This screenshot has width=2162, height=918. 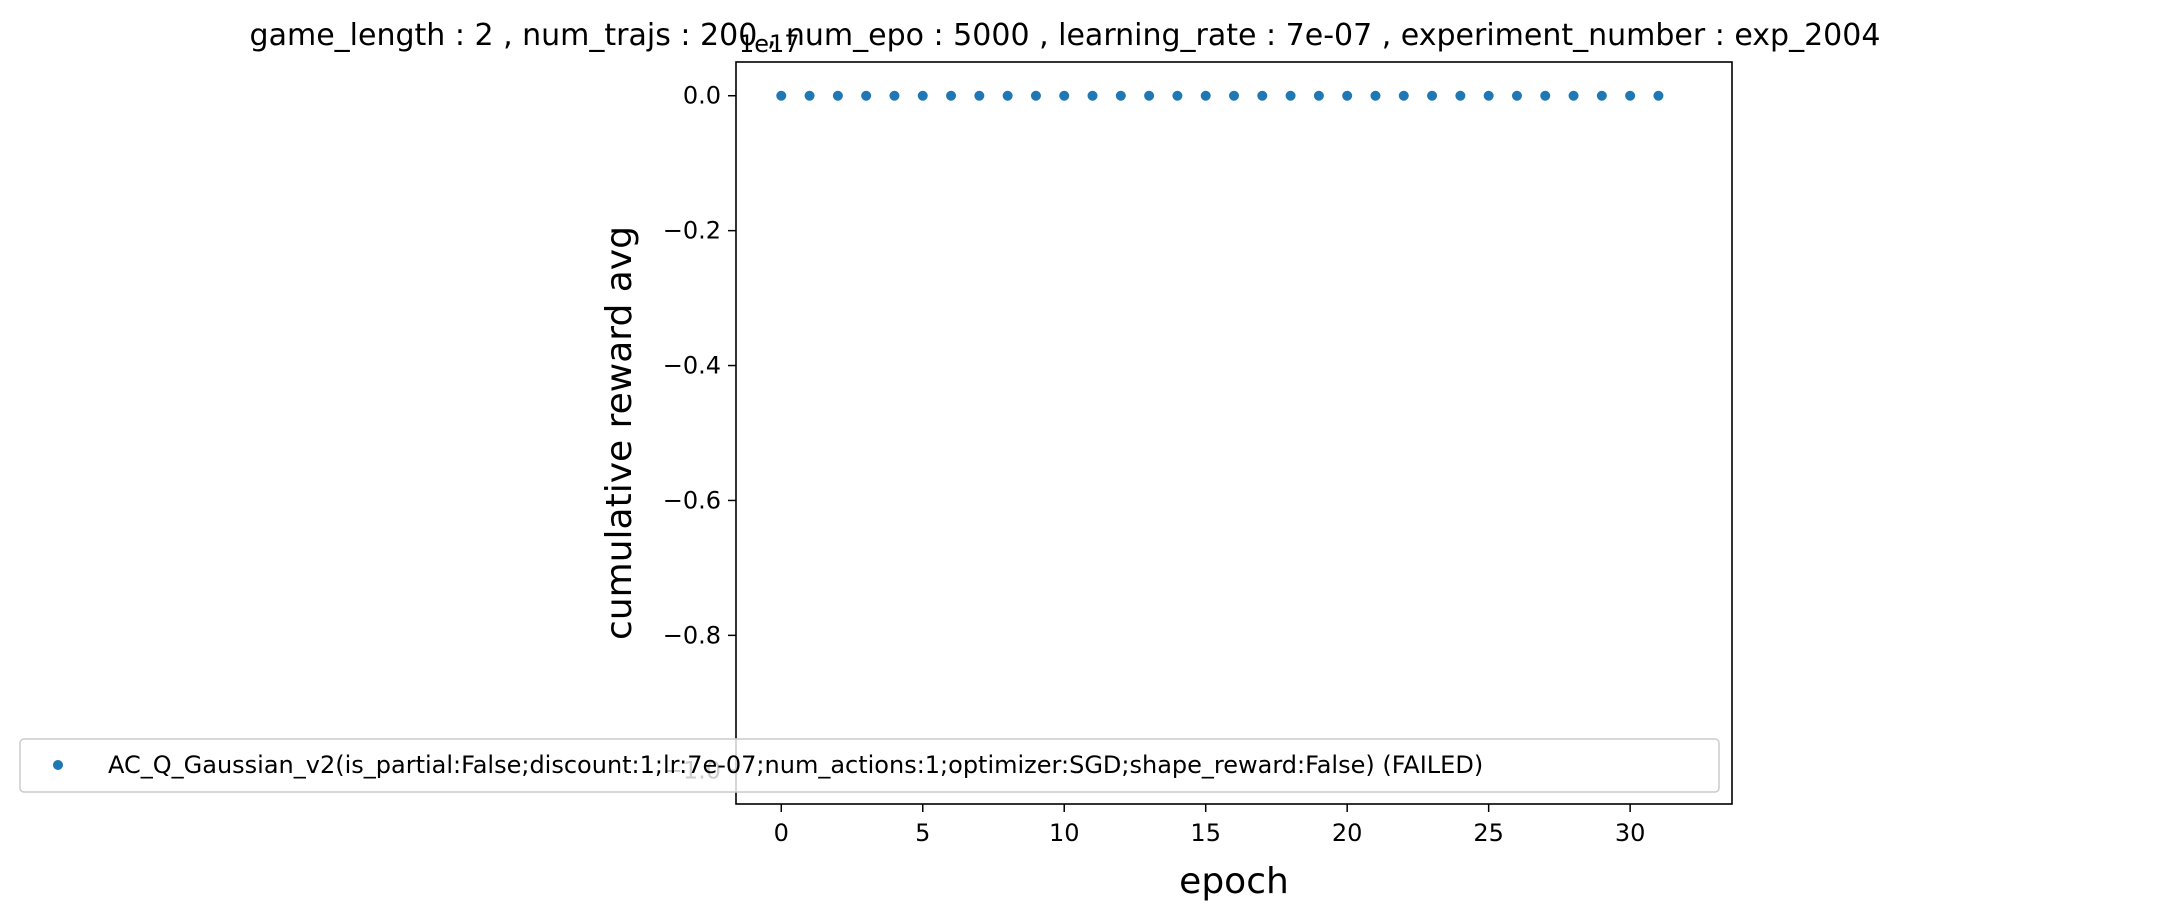 I want to click on x-tick-label: 20, so click(x=1347, y=833).